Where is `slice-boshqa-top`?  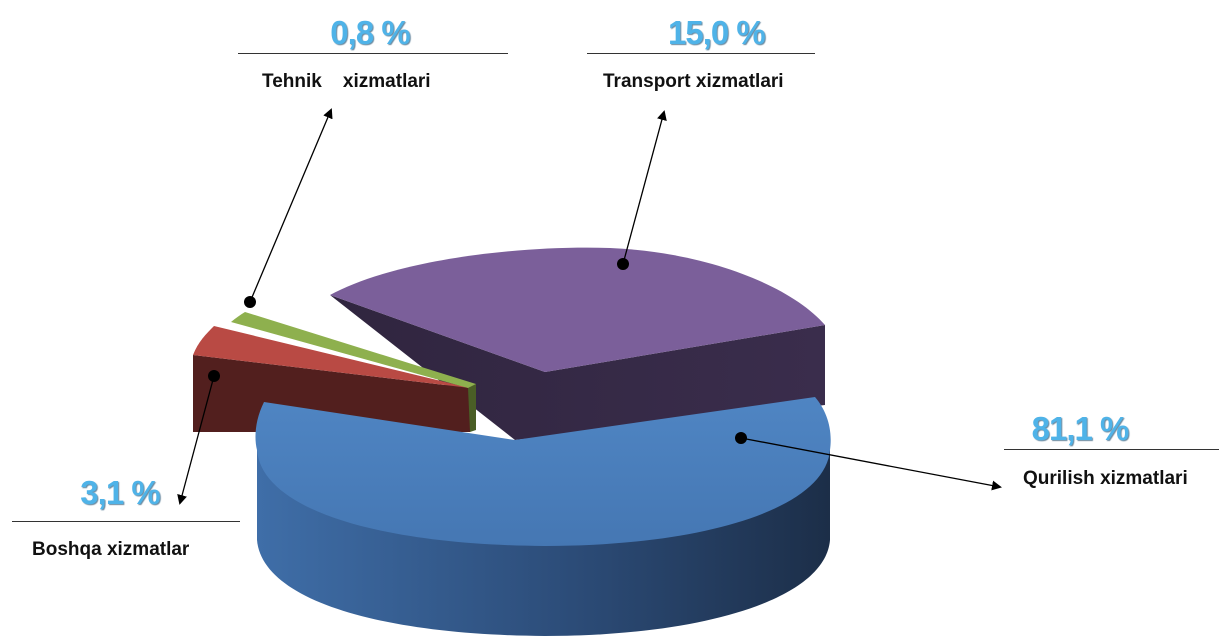
slice-boshqa-top is located at coordinates (331, 357).